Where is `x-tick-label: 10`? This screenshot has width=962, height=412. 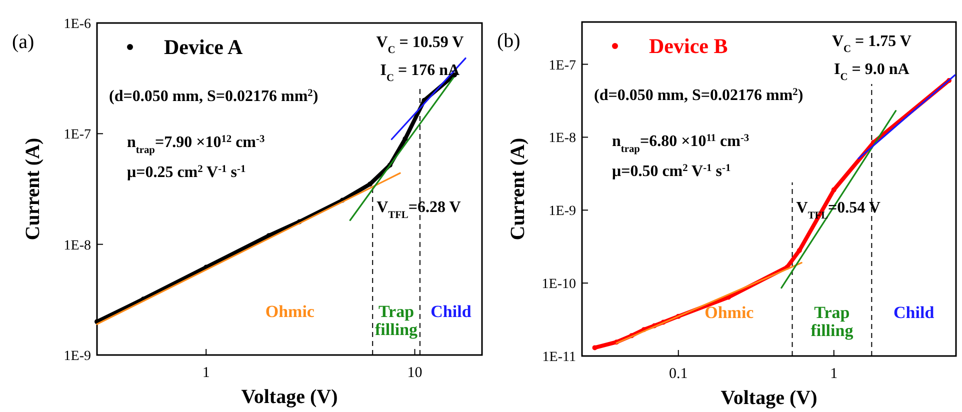 x-tick-label: 10 is located at coordinates (414, 373).